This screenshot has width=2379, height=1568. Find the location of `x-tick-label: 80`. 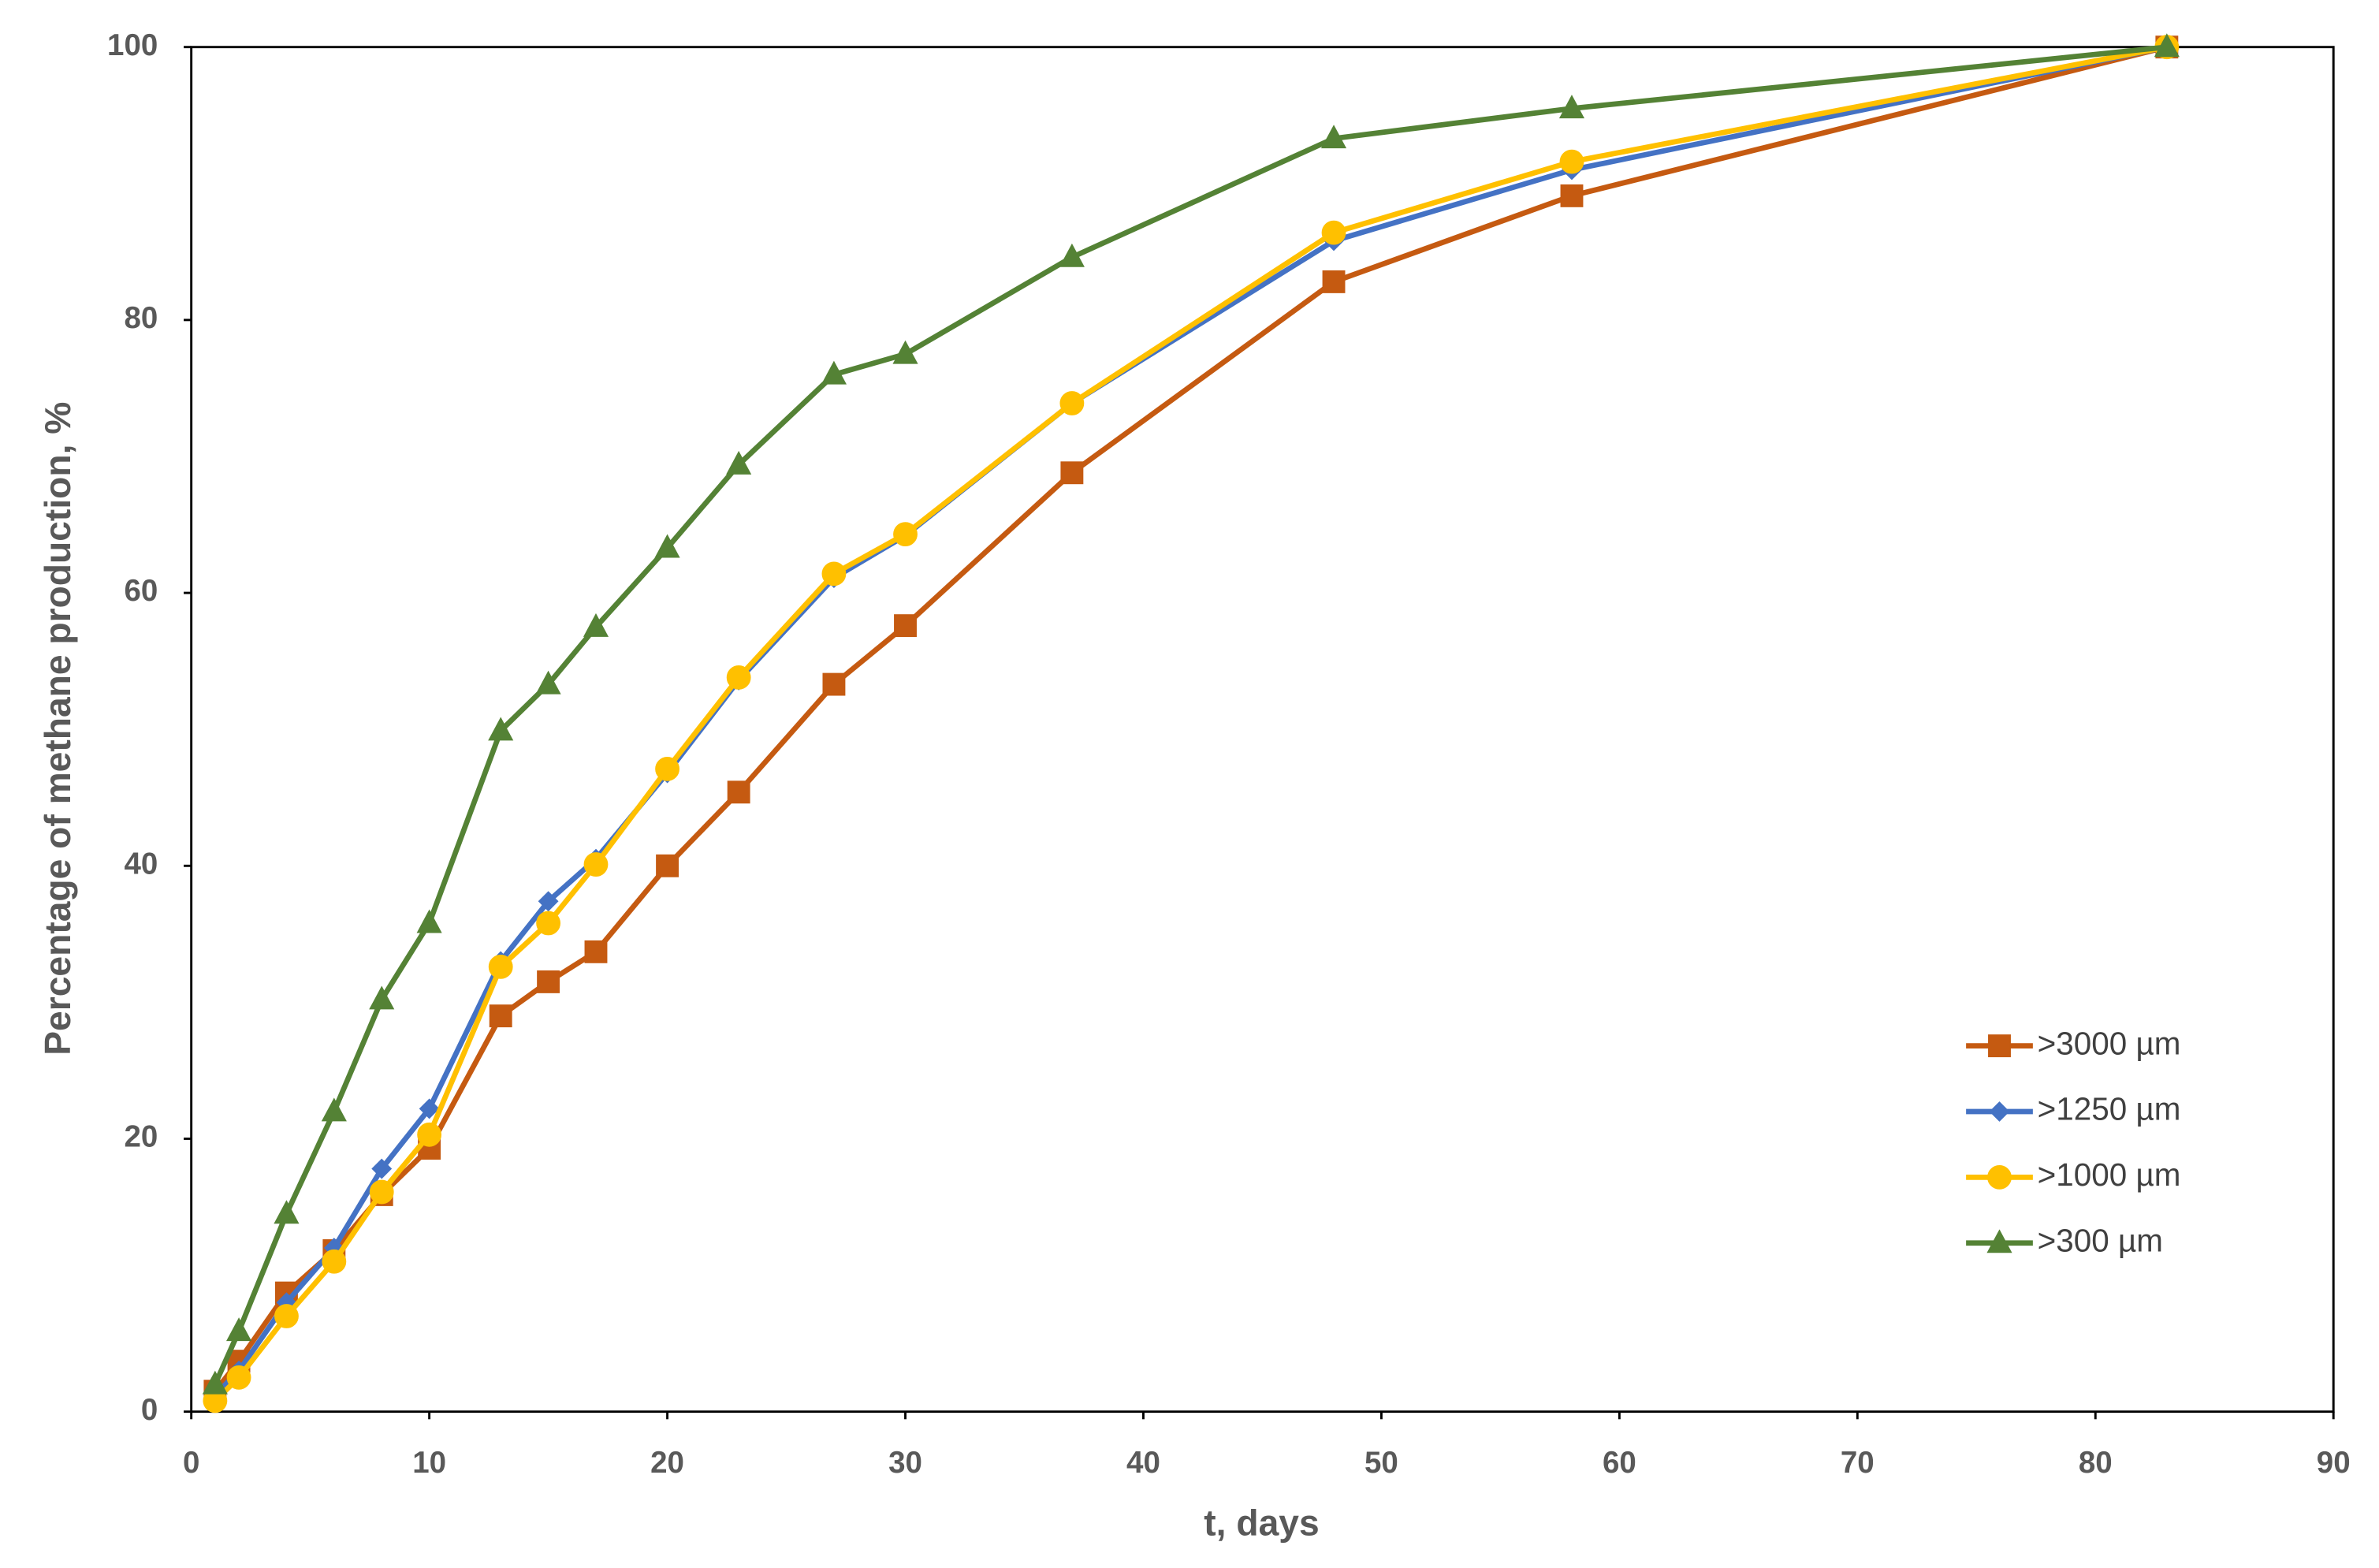

x-tick-label: 80 is located at coordinates (2096, 1463).